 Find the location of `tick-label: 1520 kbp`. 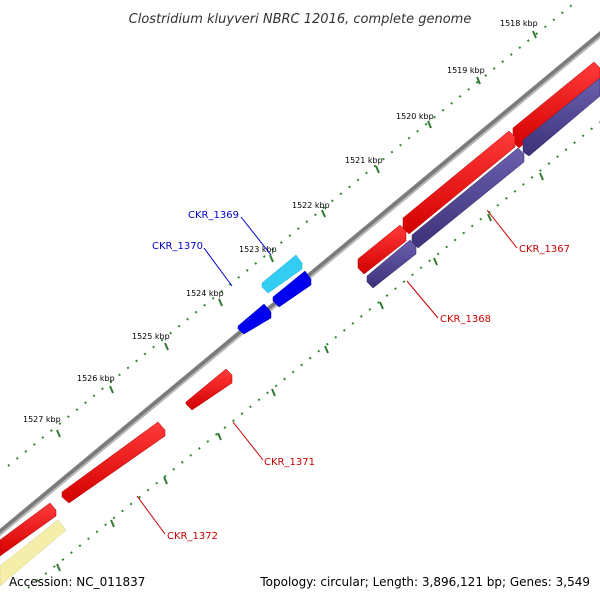

tick-label: 1520 kbp is located at coordinates (415, 116).